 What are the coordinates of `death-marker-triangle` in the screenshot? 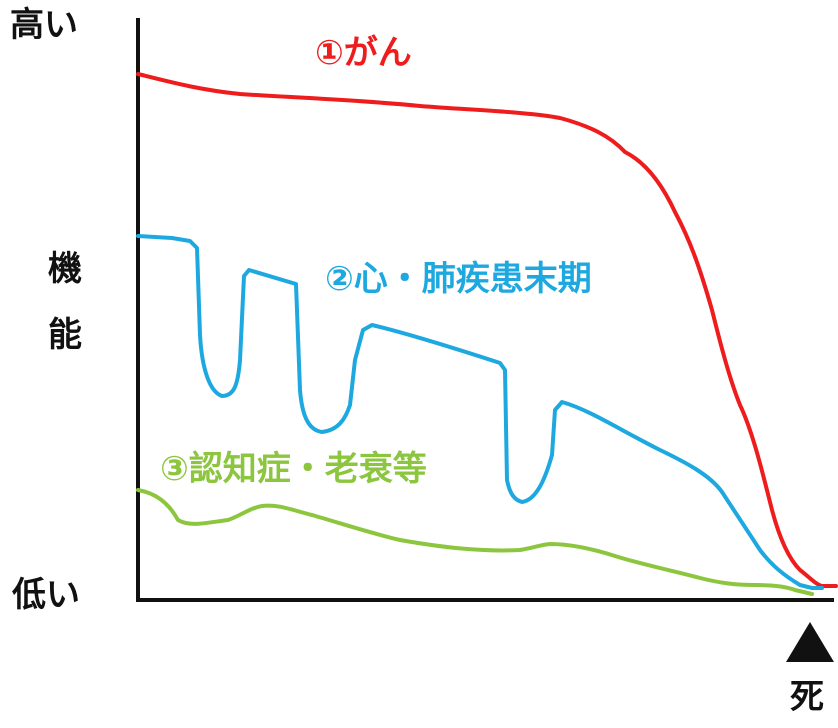 It's located at (810, 642).